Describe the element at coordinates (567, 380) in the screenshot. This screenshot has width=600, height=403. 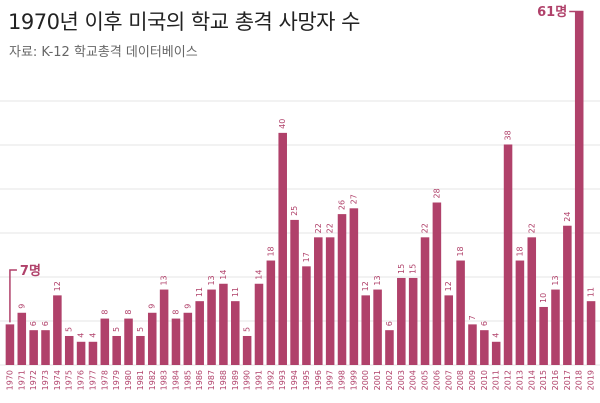
I see `x-tick-label: 2017` at that location.